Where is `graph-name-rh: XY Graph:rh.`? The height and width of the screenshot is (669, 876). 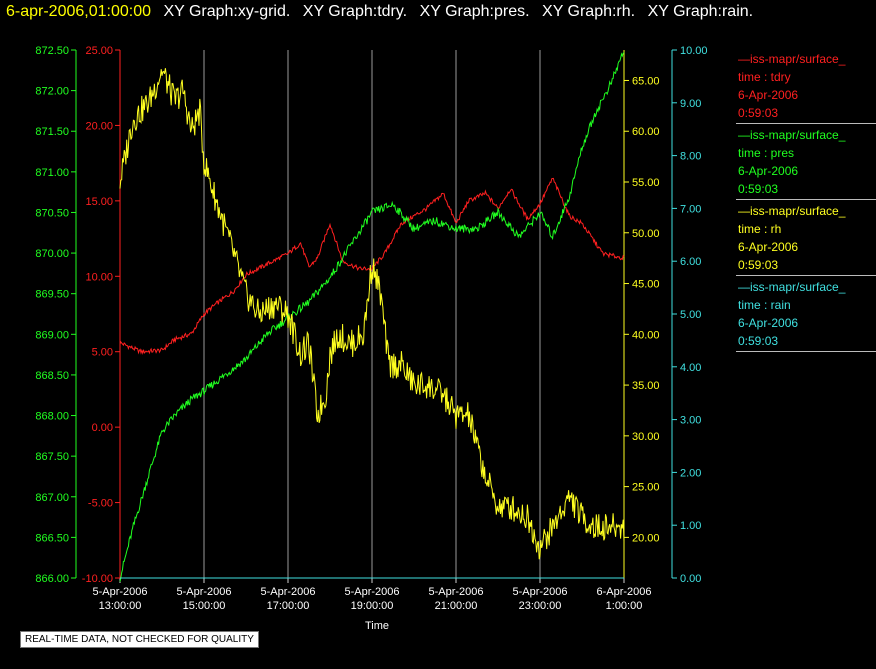 graph-name-rh: XY Graph:rh. is located at coordinates (589, 11).